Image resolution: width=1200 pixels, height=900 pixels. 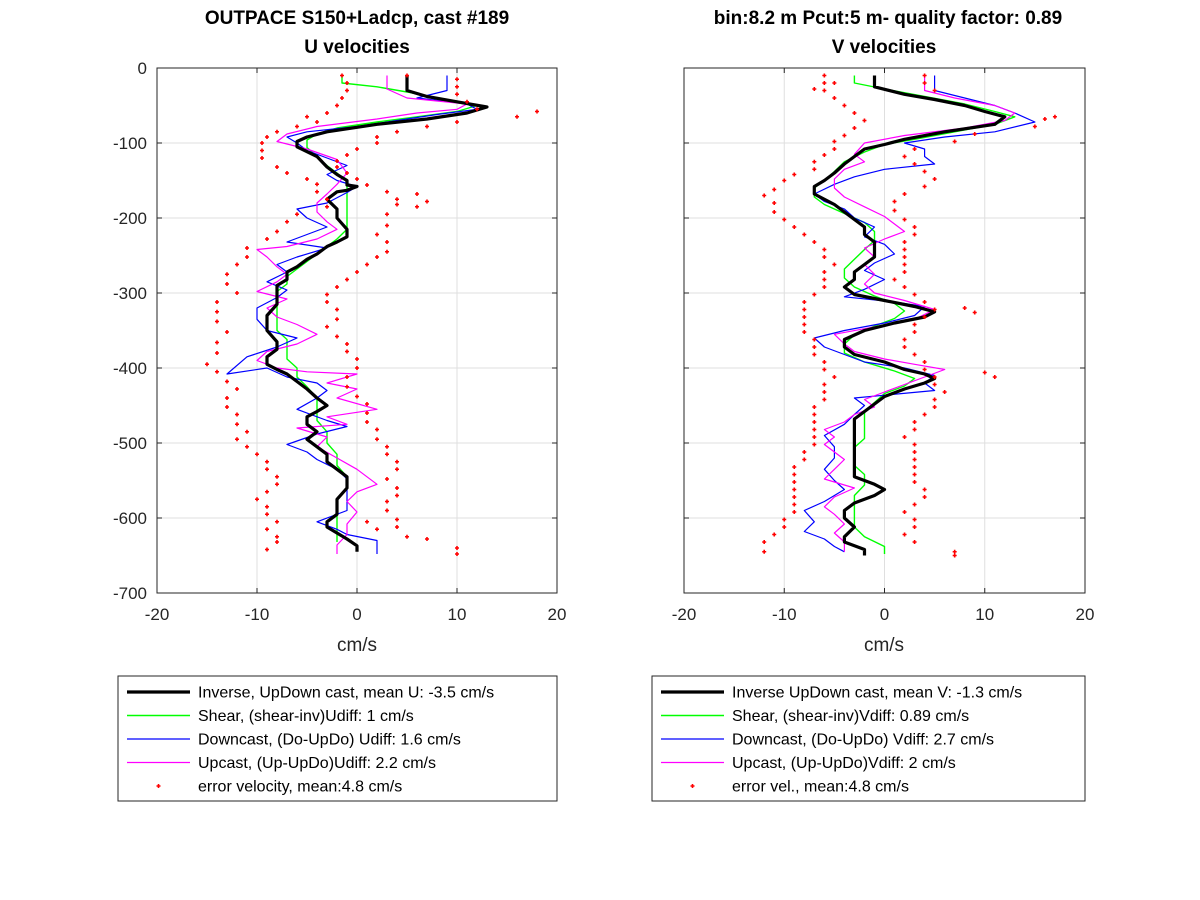 What do you see at coordinates (317, 763) in the screenshot?
I see `u-legend-label-upcast: Upcast, (Up-UpDo)Udiff: 2.2 cm/s` at bounding box center [317, 763].